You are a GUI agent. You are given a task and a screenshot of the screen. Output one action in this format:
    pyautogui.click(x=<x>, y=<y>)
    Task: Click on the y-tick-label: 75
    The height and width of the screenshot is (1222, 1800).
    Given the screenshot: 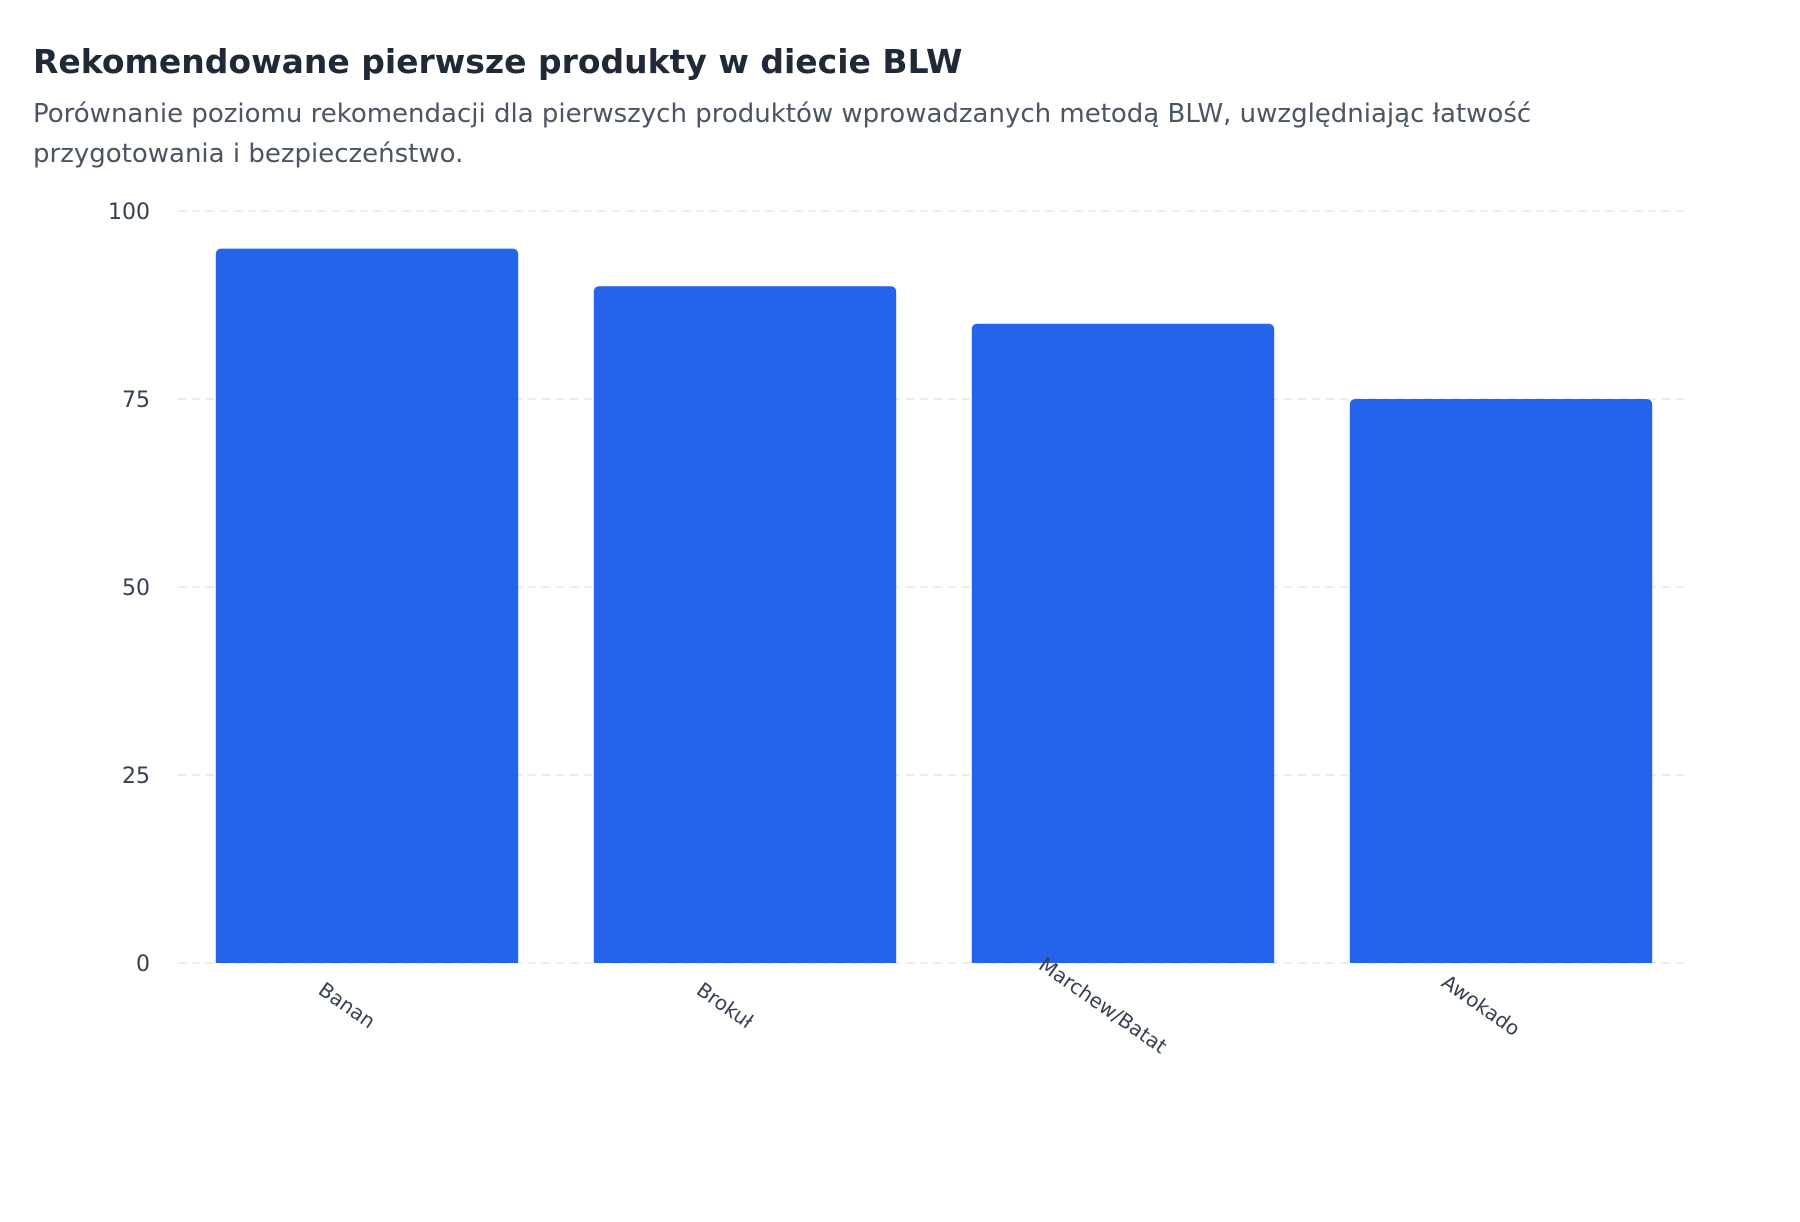 What is the action you would take?
    pyautogui.click(x=136, y=400)
    